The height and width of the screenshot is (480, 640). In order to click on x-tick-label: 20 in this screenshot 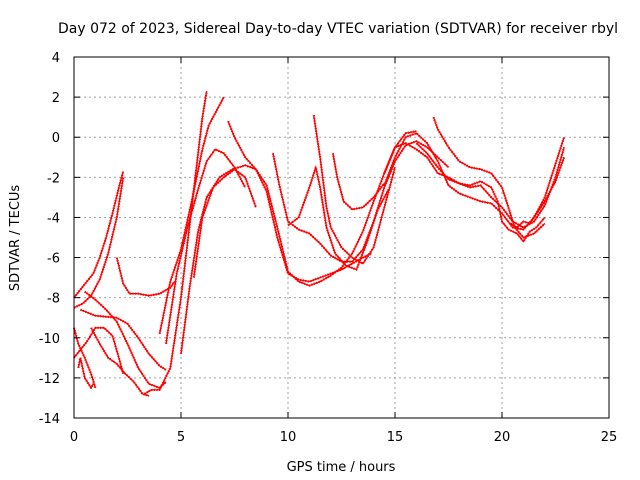, I will do `click(502, 437)`.